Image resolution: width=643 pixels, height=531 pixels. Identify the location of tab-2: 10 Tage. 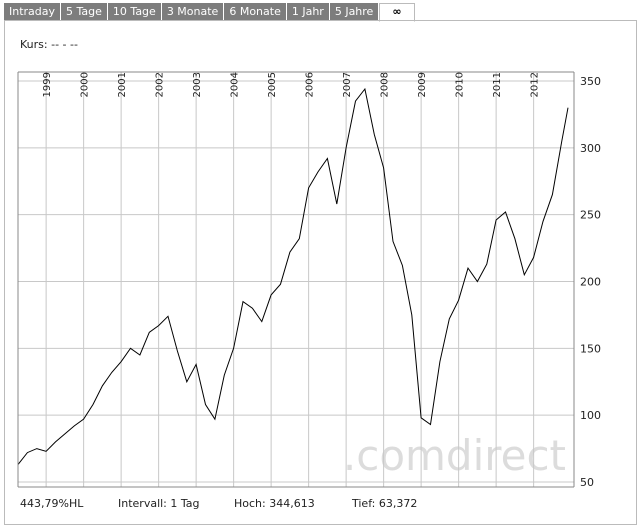
(134, 12).